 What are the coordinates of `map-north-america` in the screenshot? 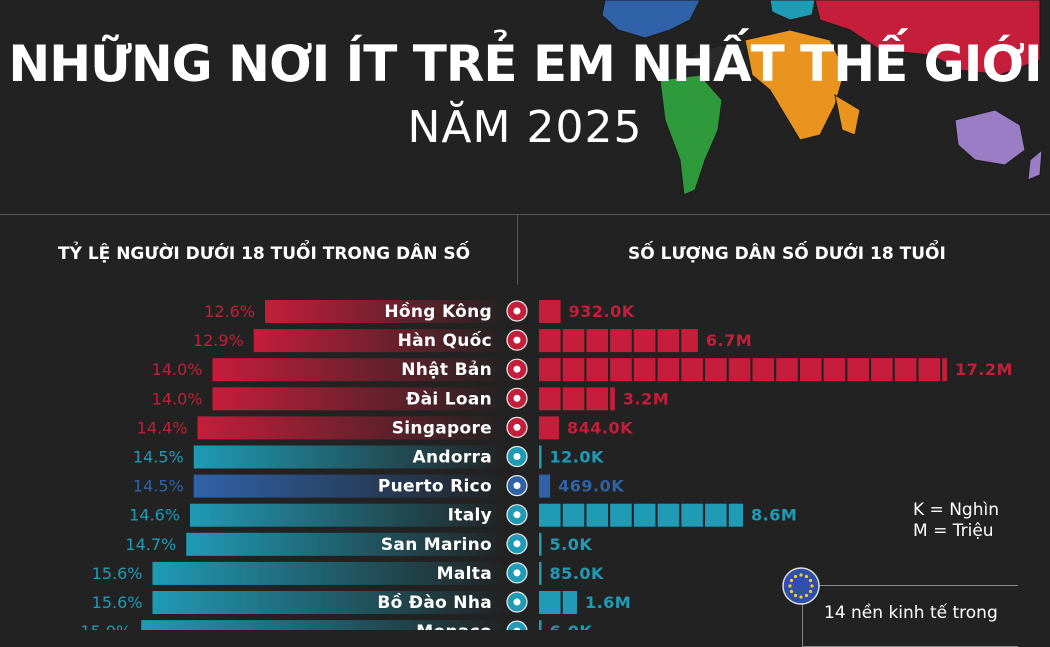 It's located at (651, 19).